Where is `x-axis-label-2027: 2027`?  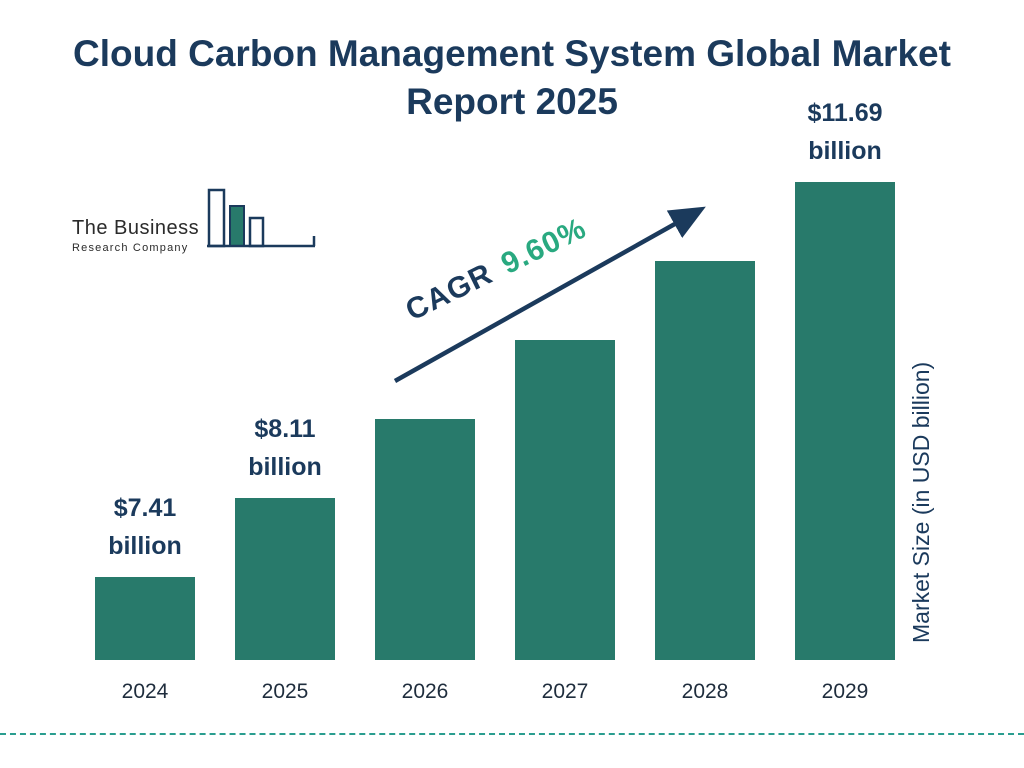 x-axis-label-2027: 2027 is located at coordinates (565, 691).